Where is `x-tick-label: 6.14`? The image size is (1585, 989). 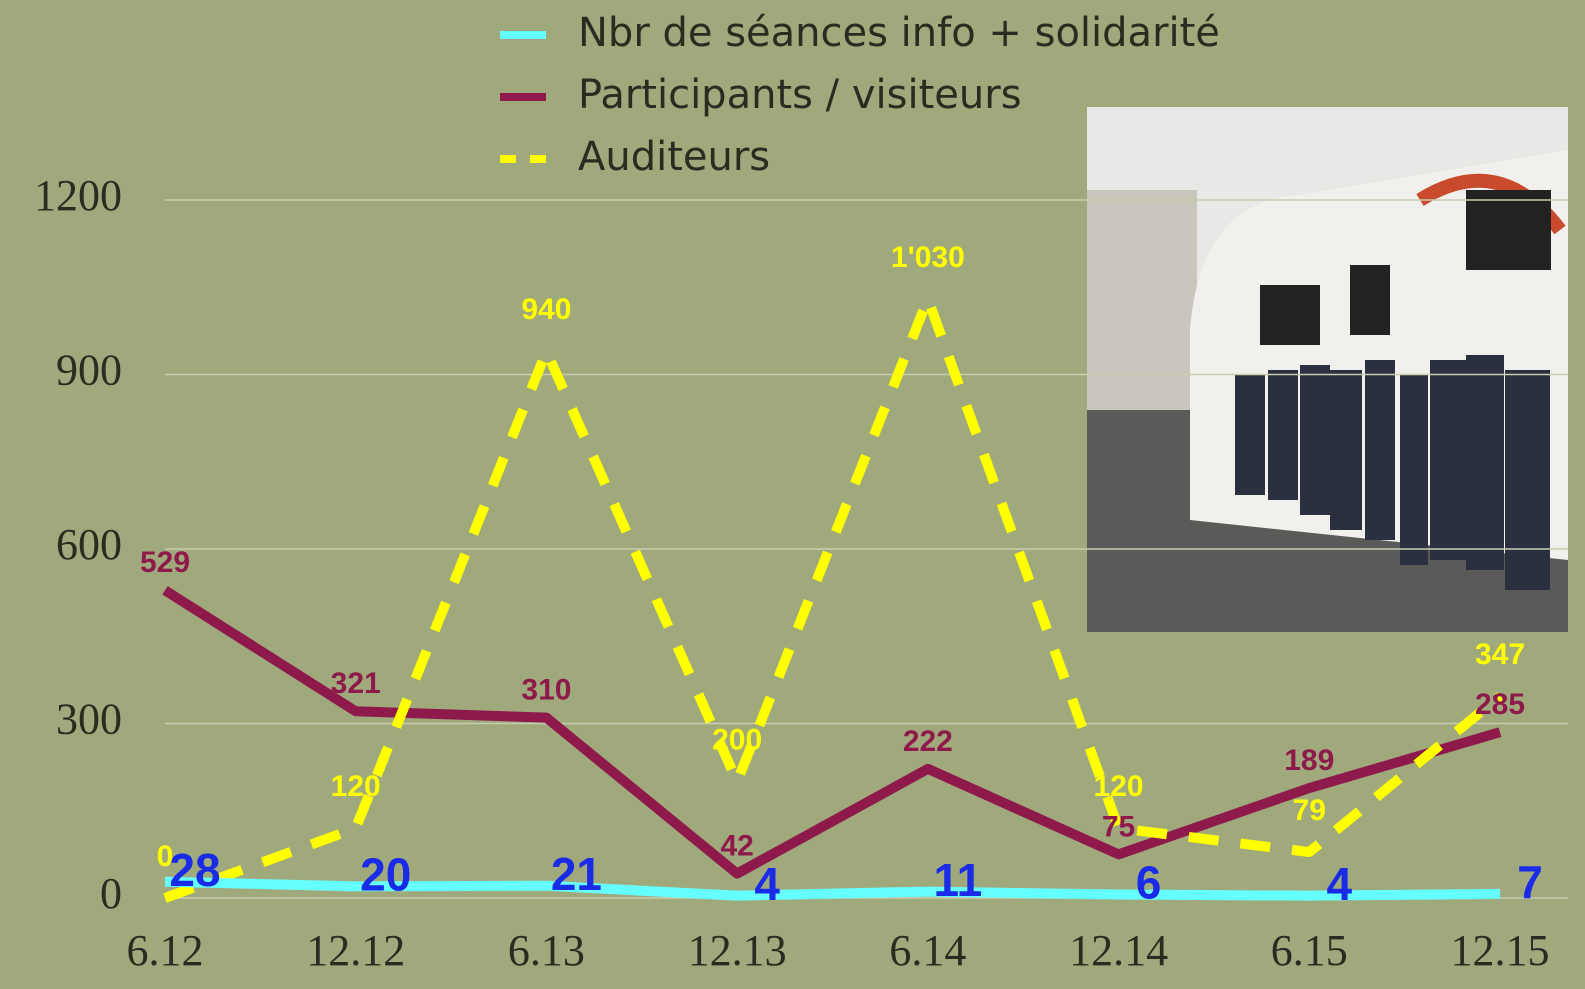 x-tick-label: 6.14 is located at coordinates (927, 950).